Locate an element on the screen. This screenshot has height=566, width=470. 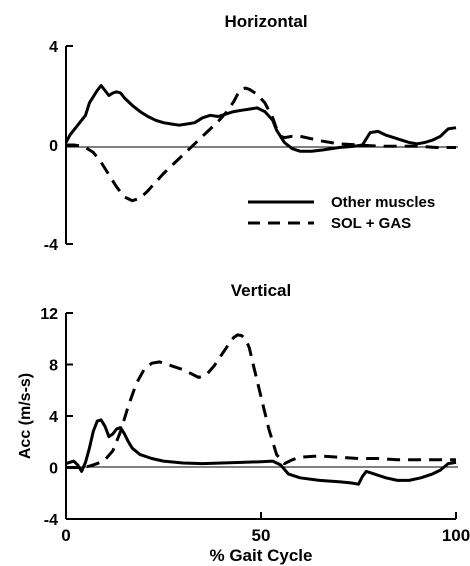
vertical-x-tick-label: 0 is located at coordinates (65, 535).